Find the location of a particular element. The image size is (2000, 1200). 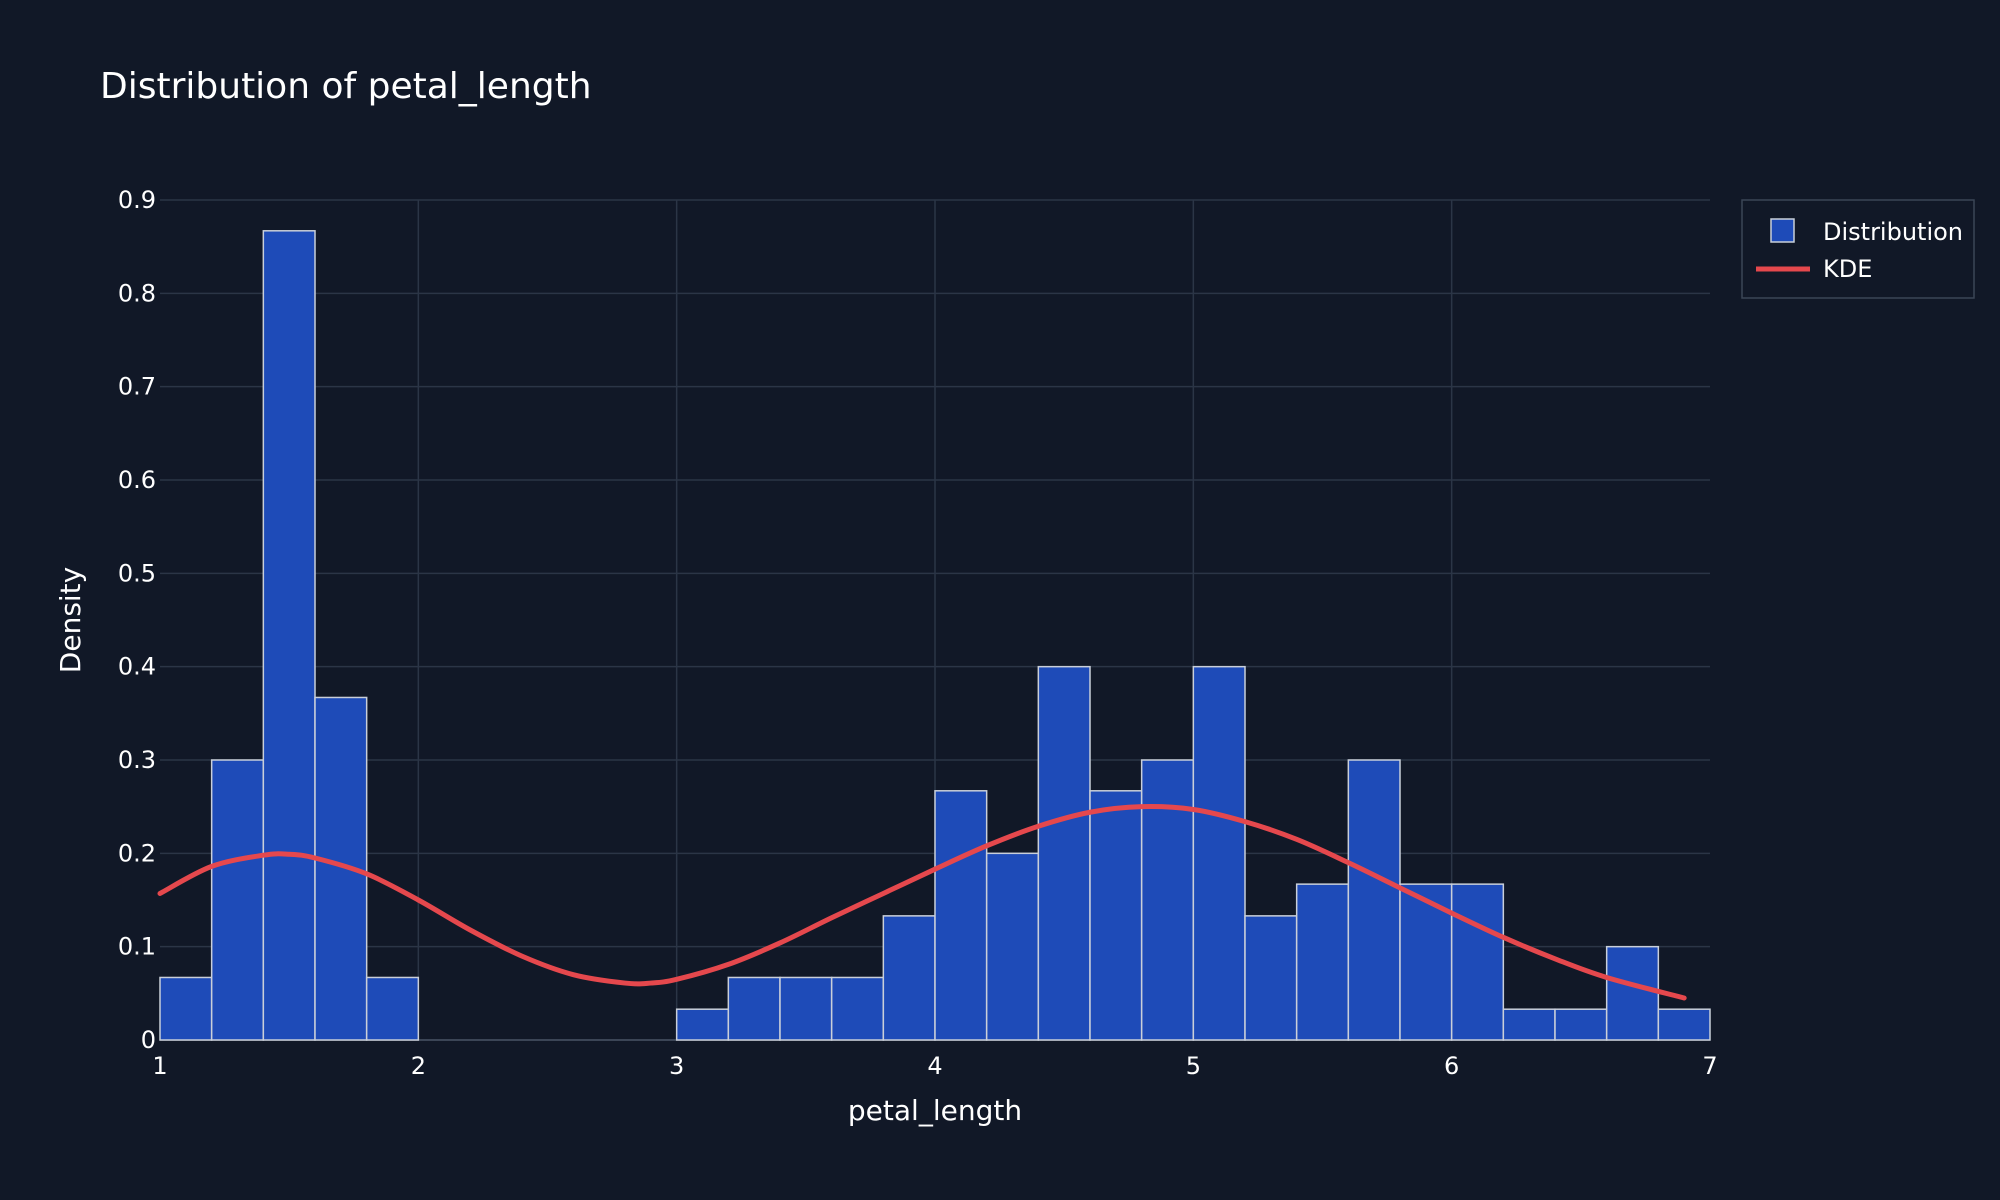

y-tick-label: 0.7 is located at coordinates (137, 387).